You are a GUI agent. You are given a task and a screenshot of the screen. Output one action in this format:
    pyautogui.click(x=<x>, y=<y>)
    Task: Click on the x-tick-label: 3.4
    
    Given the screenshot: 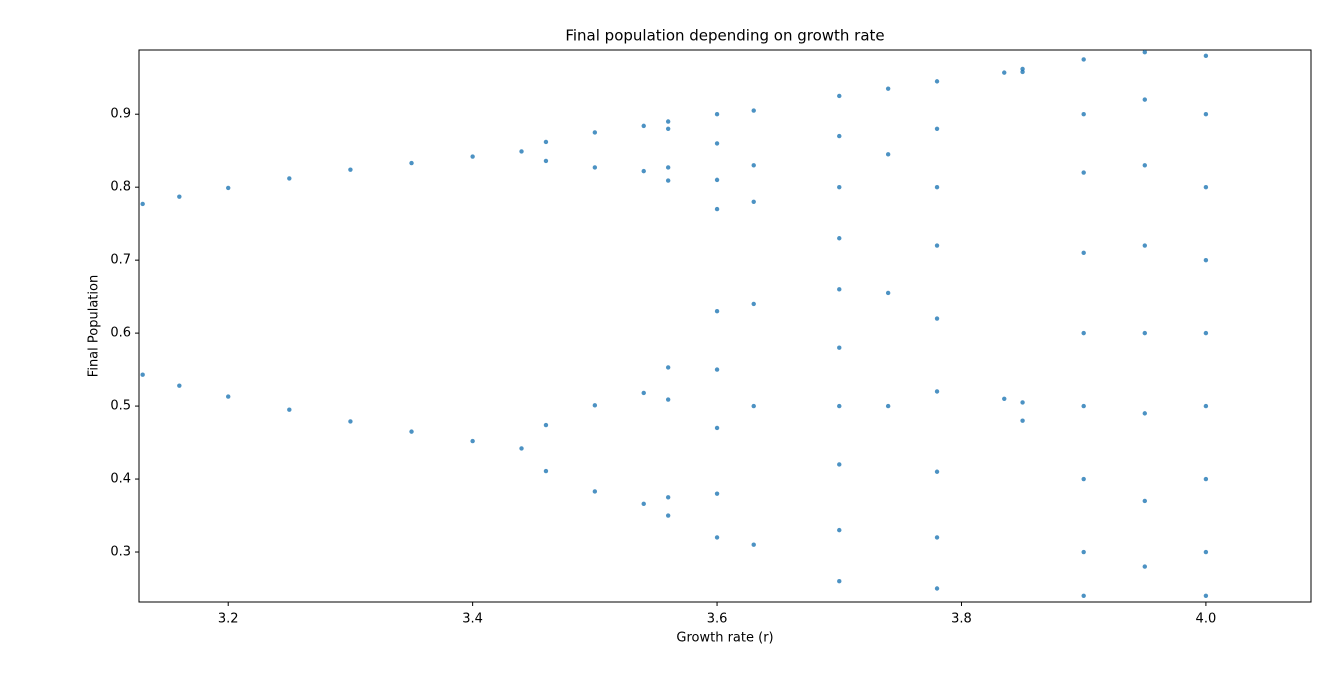 What is the action you would take?
    pyautogui.click(x=472, y=619)
    